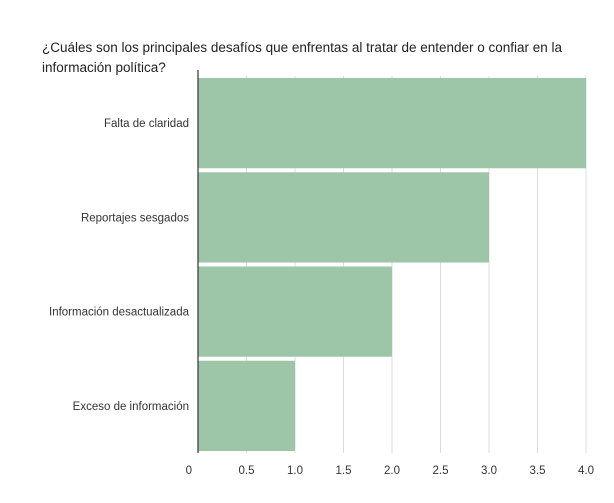  I want to click on x-tick-label: 2.0, so click(392, 471).